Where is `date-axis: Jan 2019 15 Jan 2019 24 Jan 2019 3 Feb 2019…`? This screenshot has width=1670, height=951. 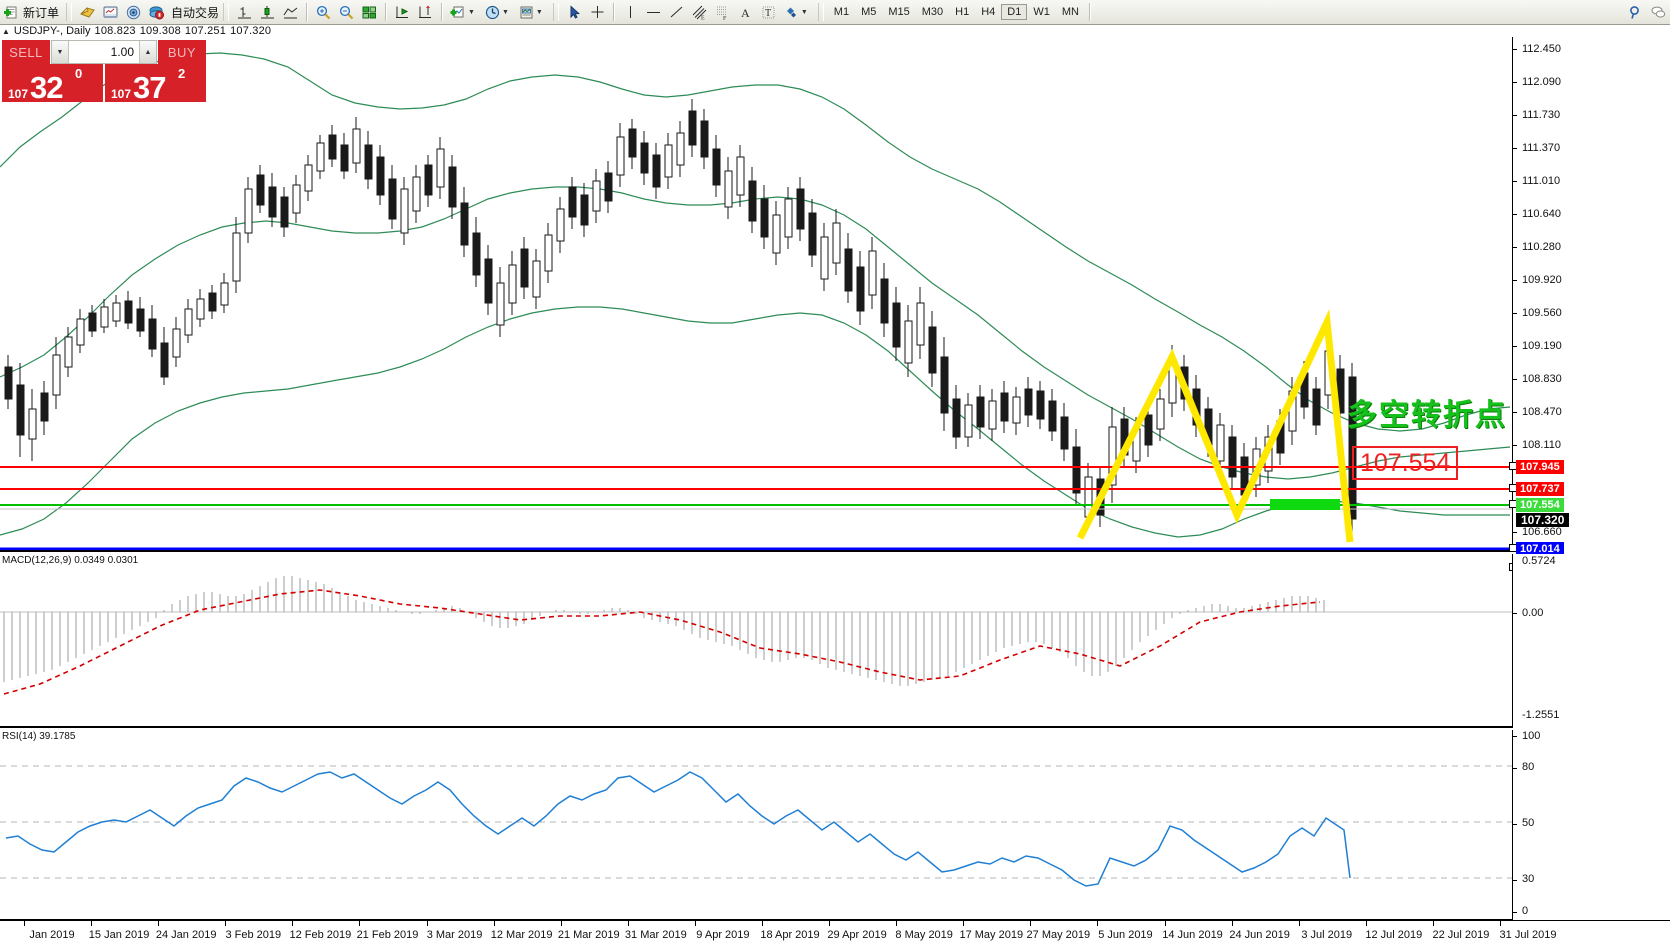 date-axis: Jan 2019 15 Jan 2019 24 Jan 2019 3 Feb 2019… is located at coordinates (835, 935).